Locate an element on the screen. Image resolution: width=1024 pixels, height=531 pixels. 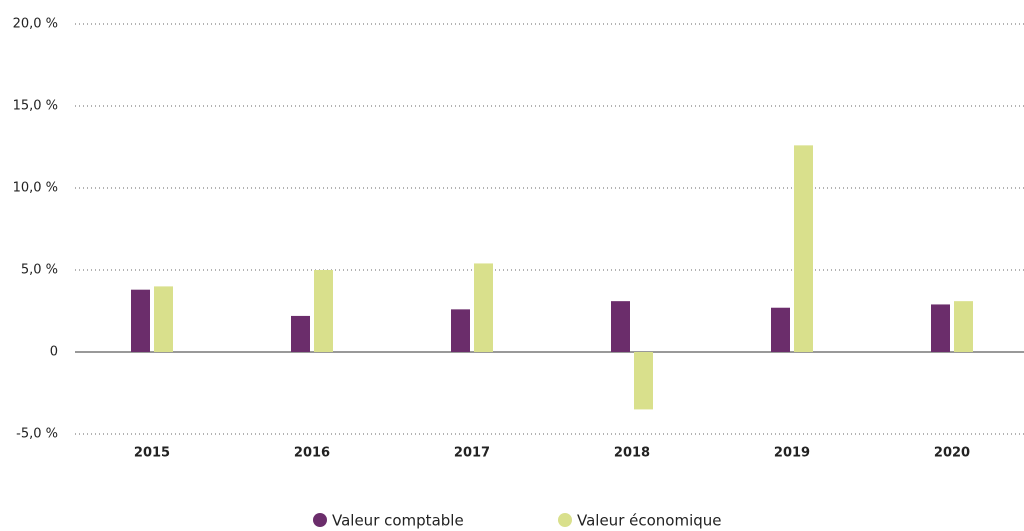
y-tick-label: 15,0 % is located at coordinates (35, 106).